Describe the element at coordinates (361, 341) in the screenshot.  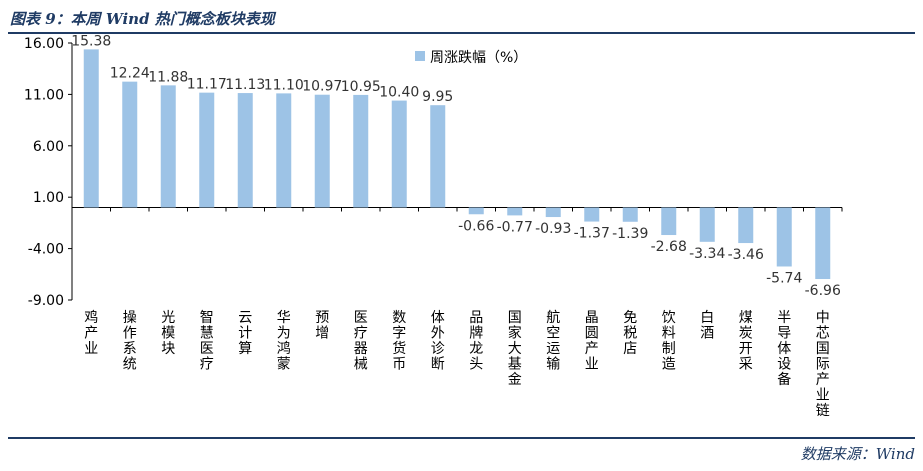
I see `category-label: 医疗器械` at that location.